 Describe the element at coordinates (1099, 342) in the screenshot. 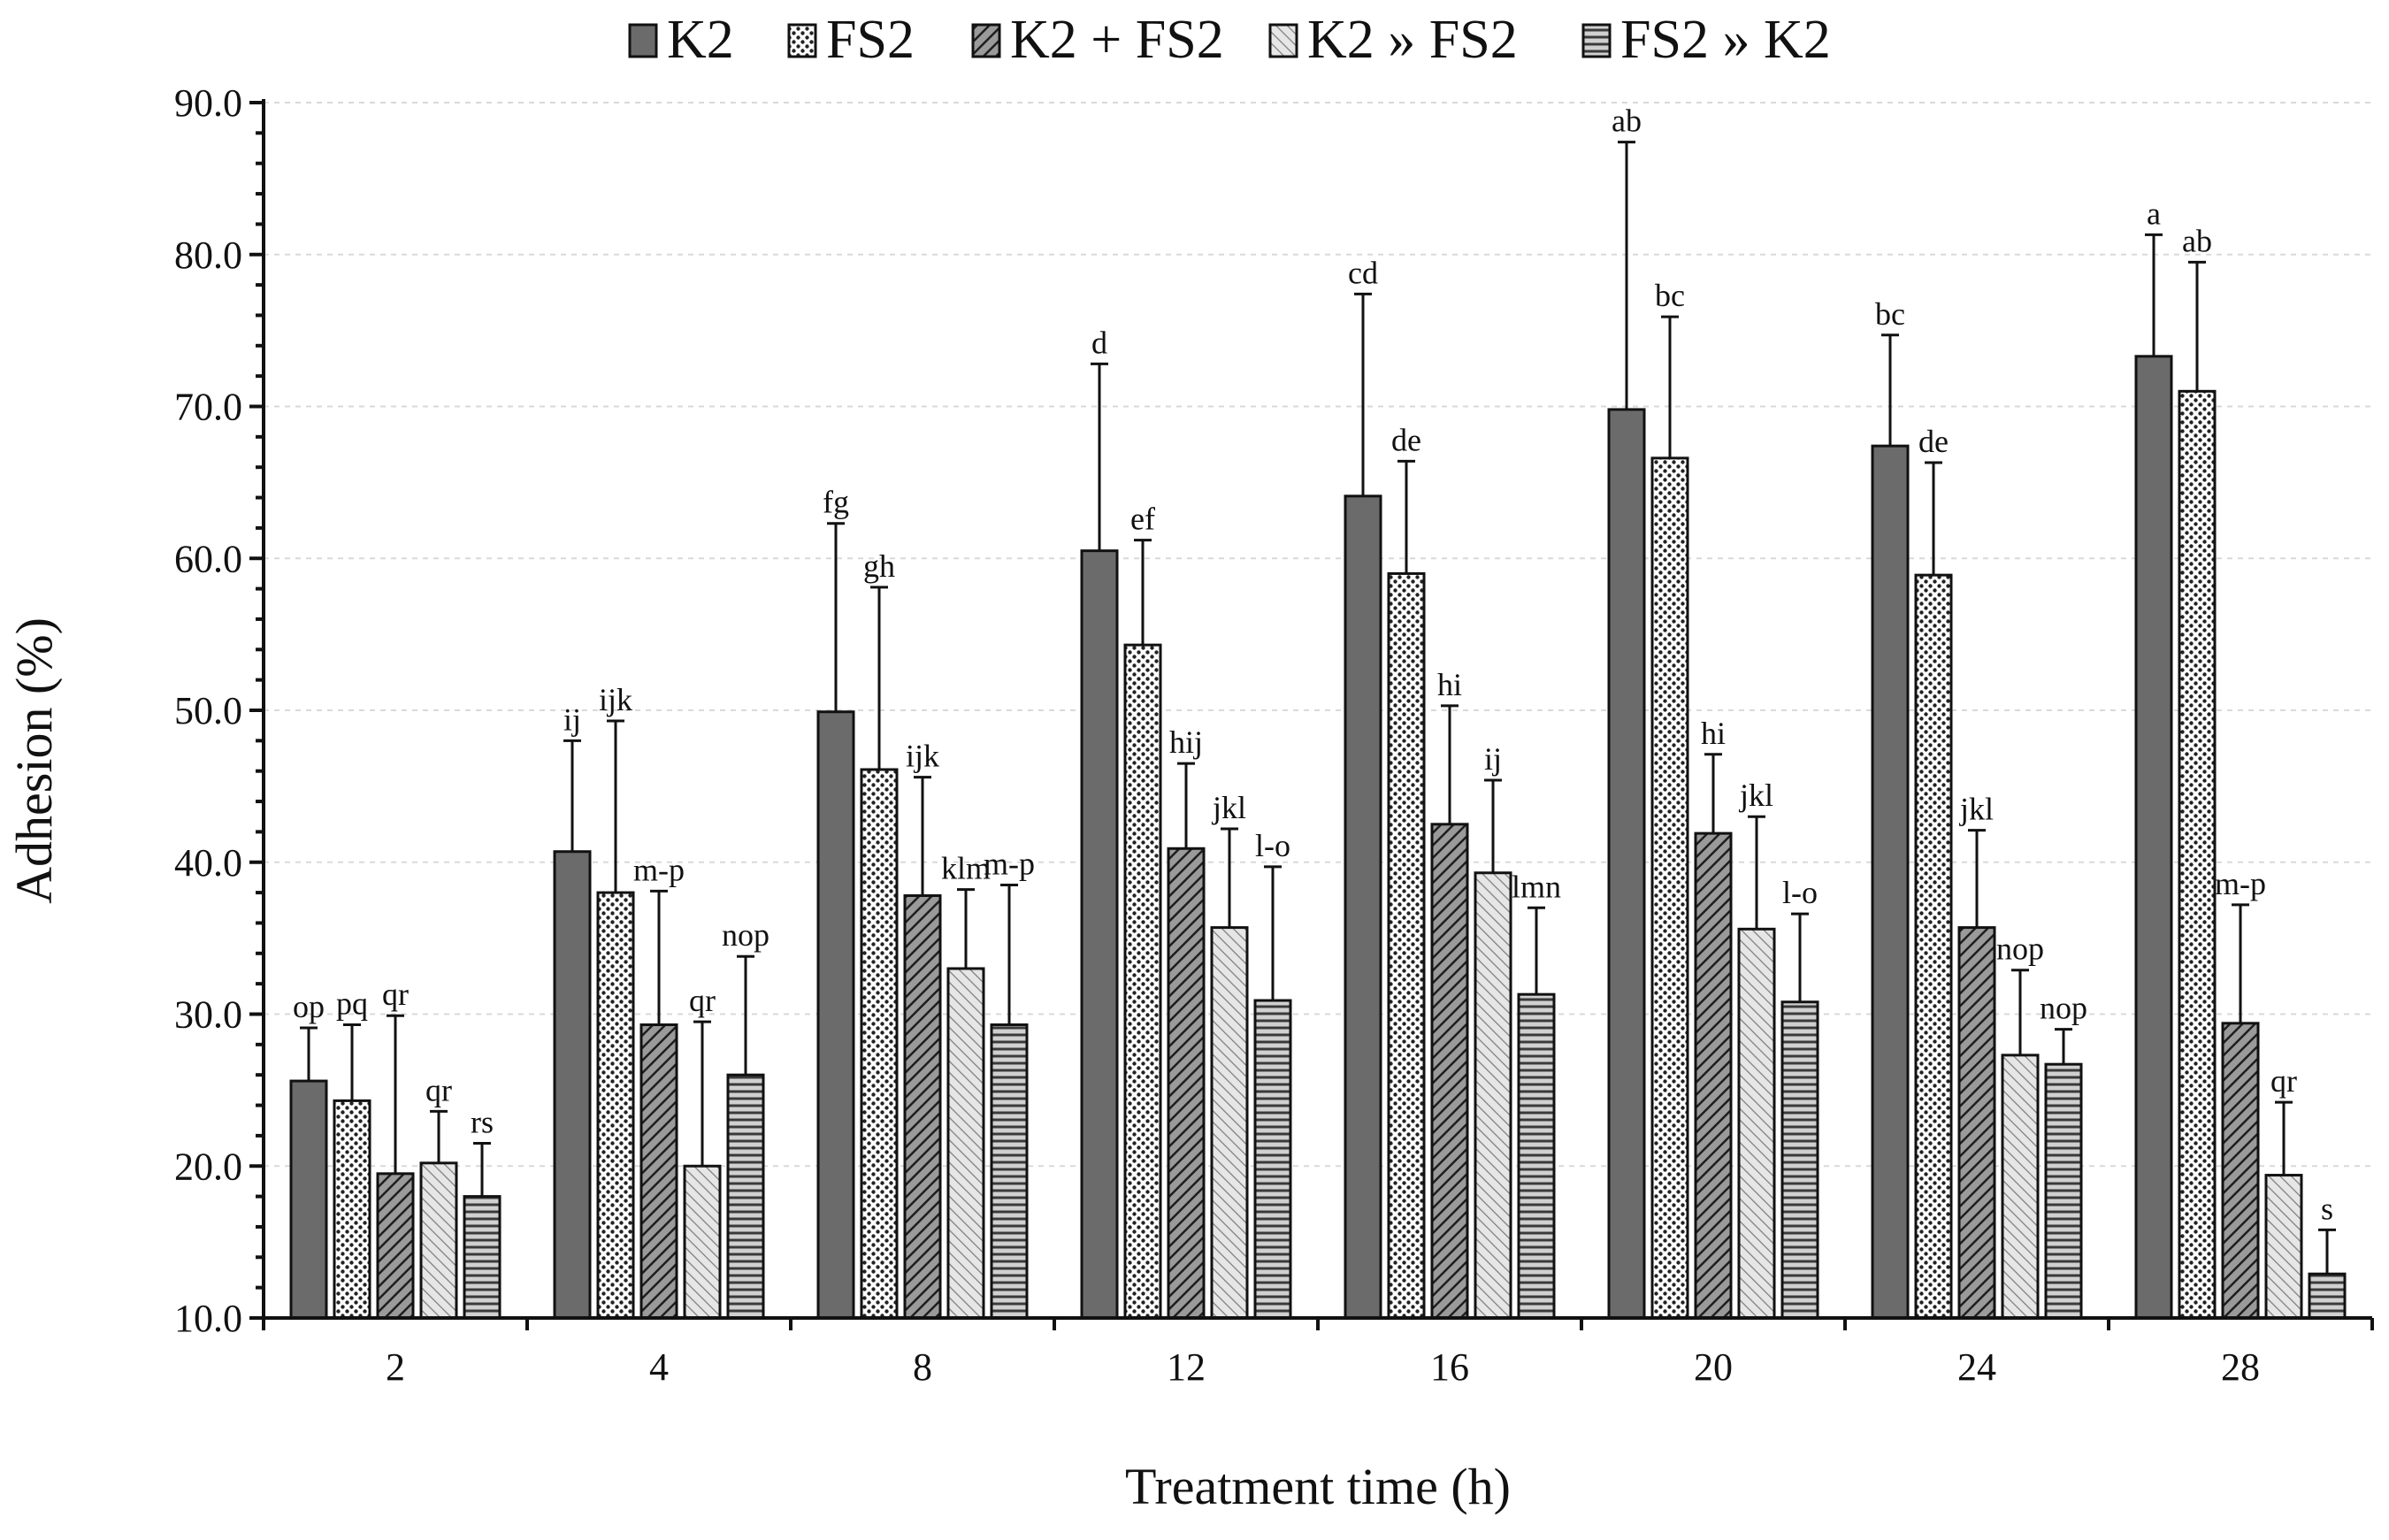

I see `significance-label: d` at that location.